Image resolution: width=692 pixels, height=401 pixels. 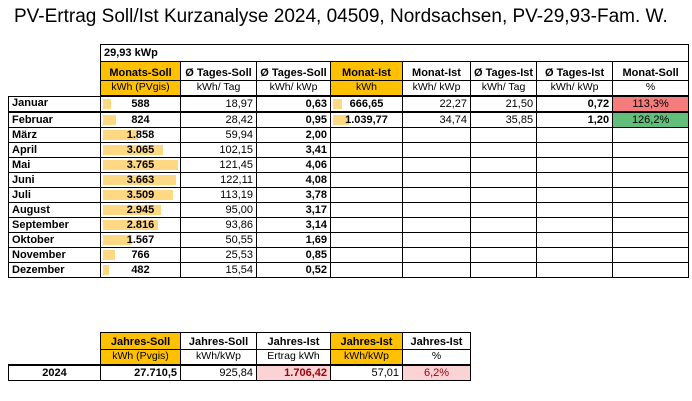 I want to click on summary-header-jahres-soll-kwp: Jahres-Soll, so click(x=218, y=341).